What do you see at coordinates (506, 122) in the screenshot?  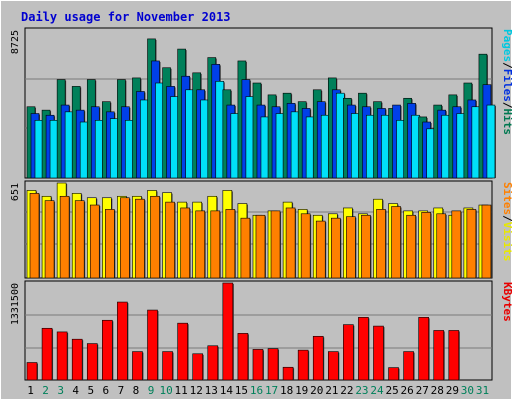 I see `legend-entry: Hits` at bounding box center [506, 122].